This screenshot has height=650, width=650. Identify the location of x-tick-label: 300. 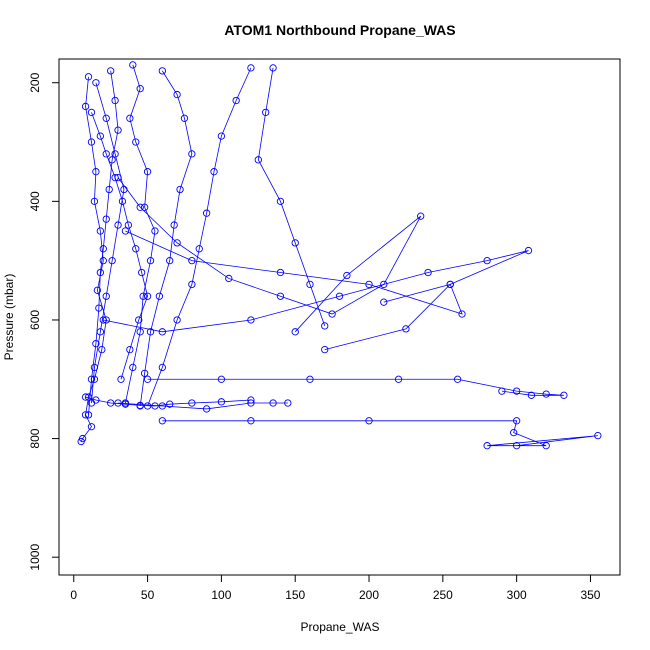
(517, 595).